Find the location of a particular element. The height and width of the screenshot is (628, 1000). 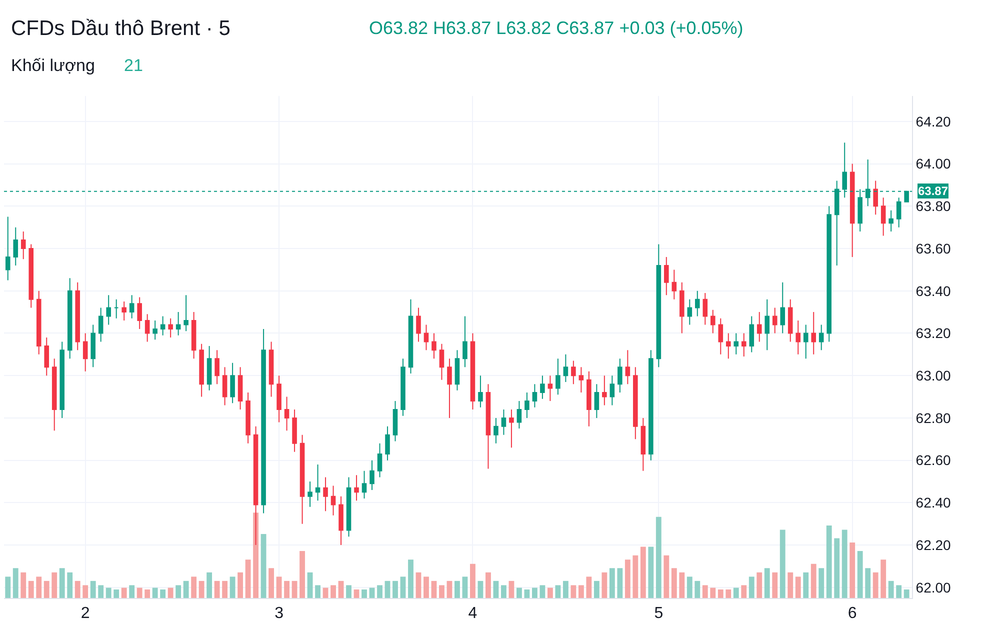

y-tick-label: 64.00 is located at coordinates (934, 164).